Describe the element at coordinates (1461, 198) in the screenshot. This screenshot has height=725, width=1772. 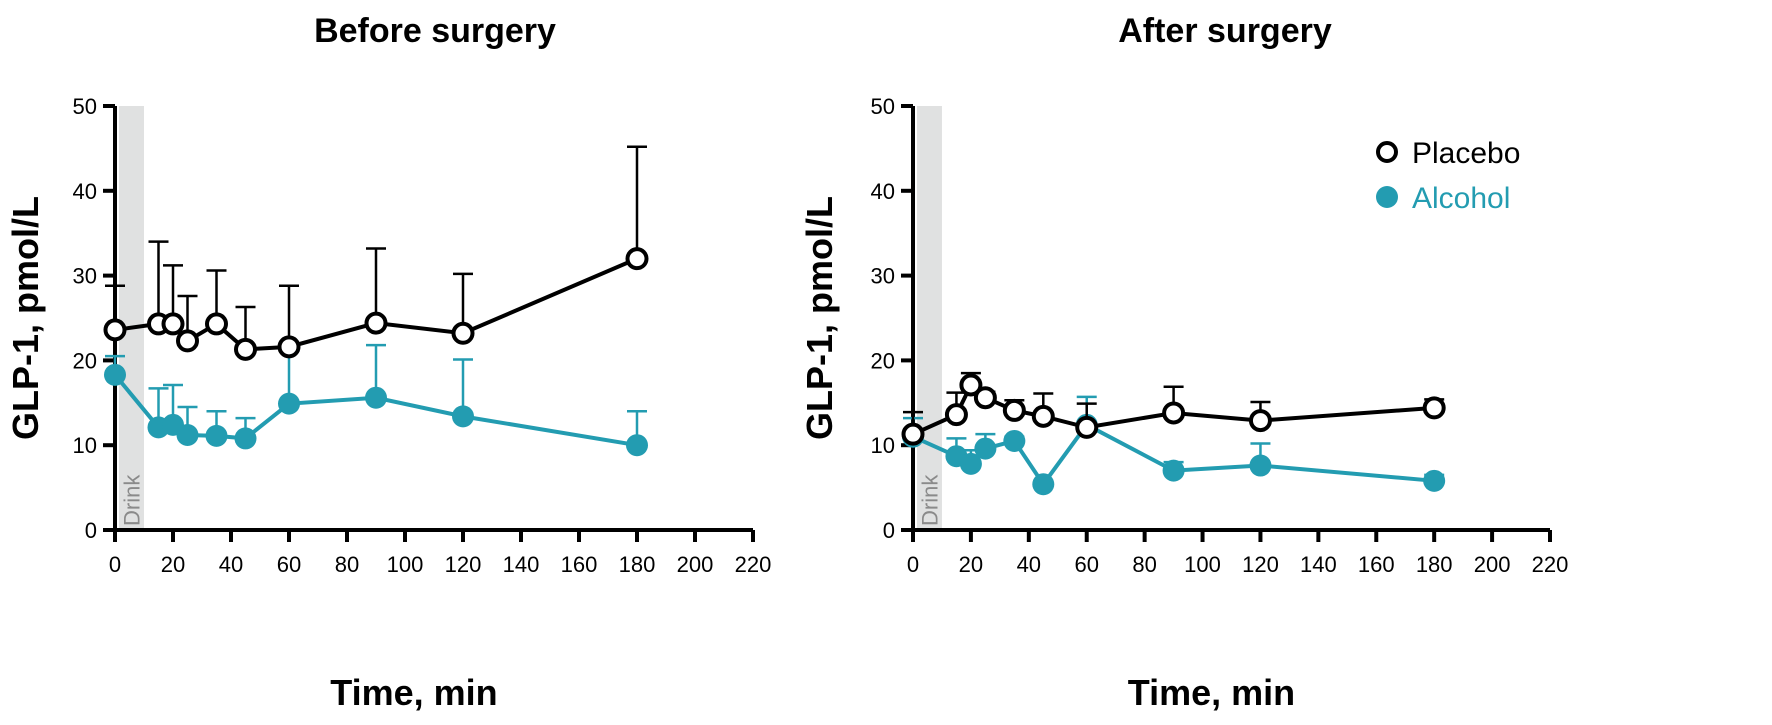
I see `legend-label-alcohol: Alcohol` at that location.